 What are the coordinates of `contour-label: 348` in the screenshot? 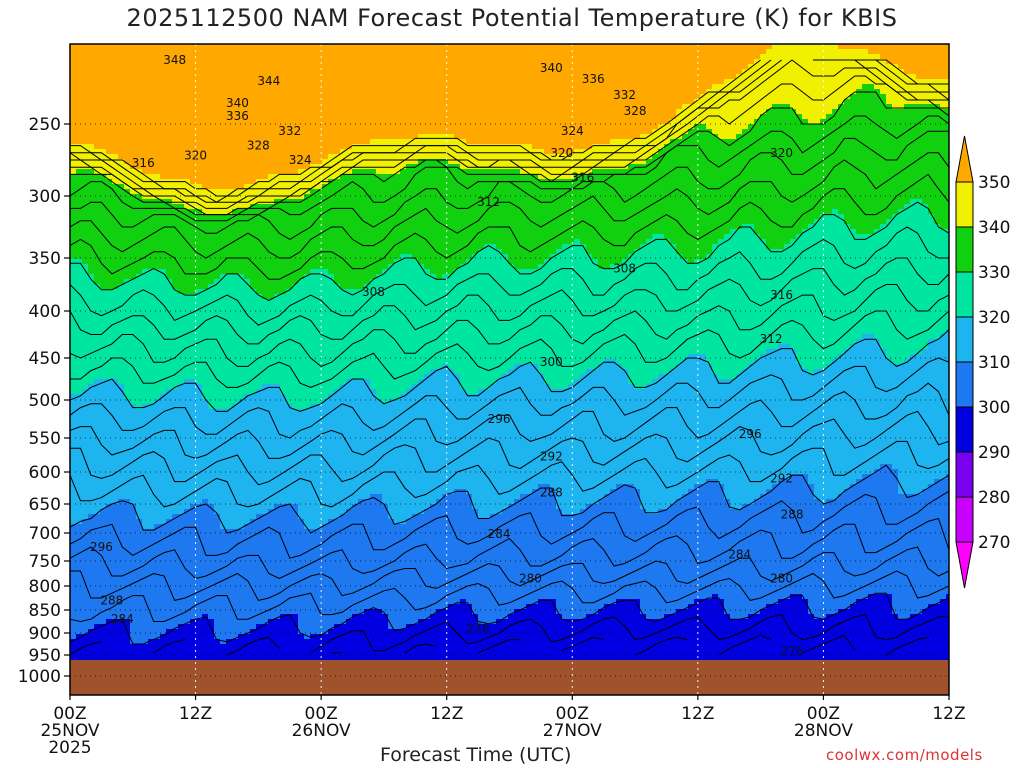 It's located at (174, 60).